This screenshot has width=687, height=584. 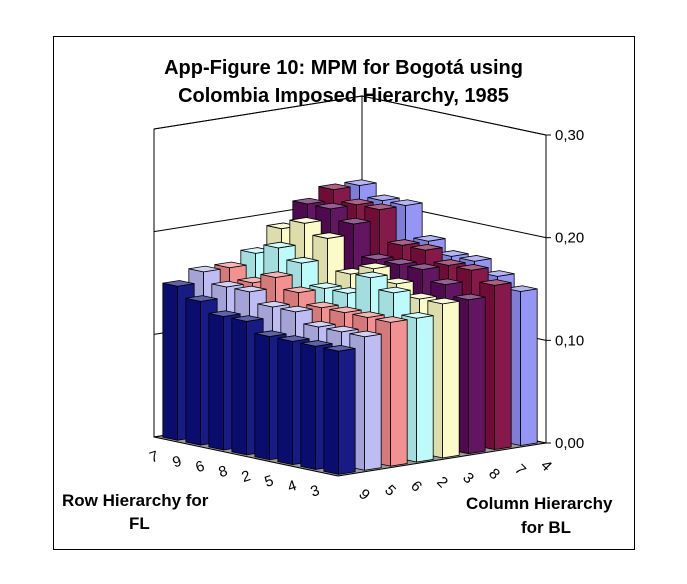 I want to click on row-category-label: 8, so click(x=223, y=471).